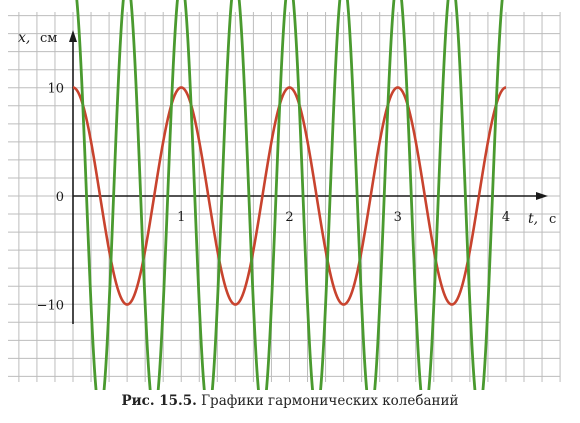 The height and width of the screenshot is (423, 580). I want to click on x-tick-label: 4, so click(506, 217).